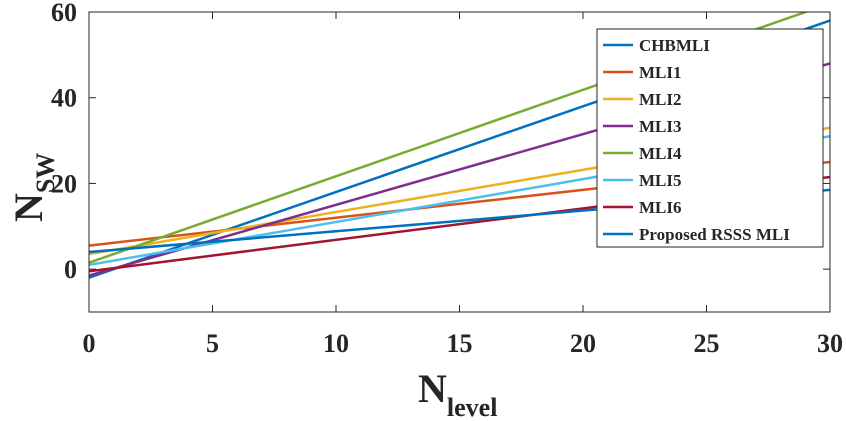 The height and width of the screenshot is (421, 846). Describe the element at coordinates (674, 45) in the screenshot. I see `legend-label-1: CHBMLI` at that location.